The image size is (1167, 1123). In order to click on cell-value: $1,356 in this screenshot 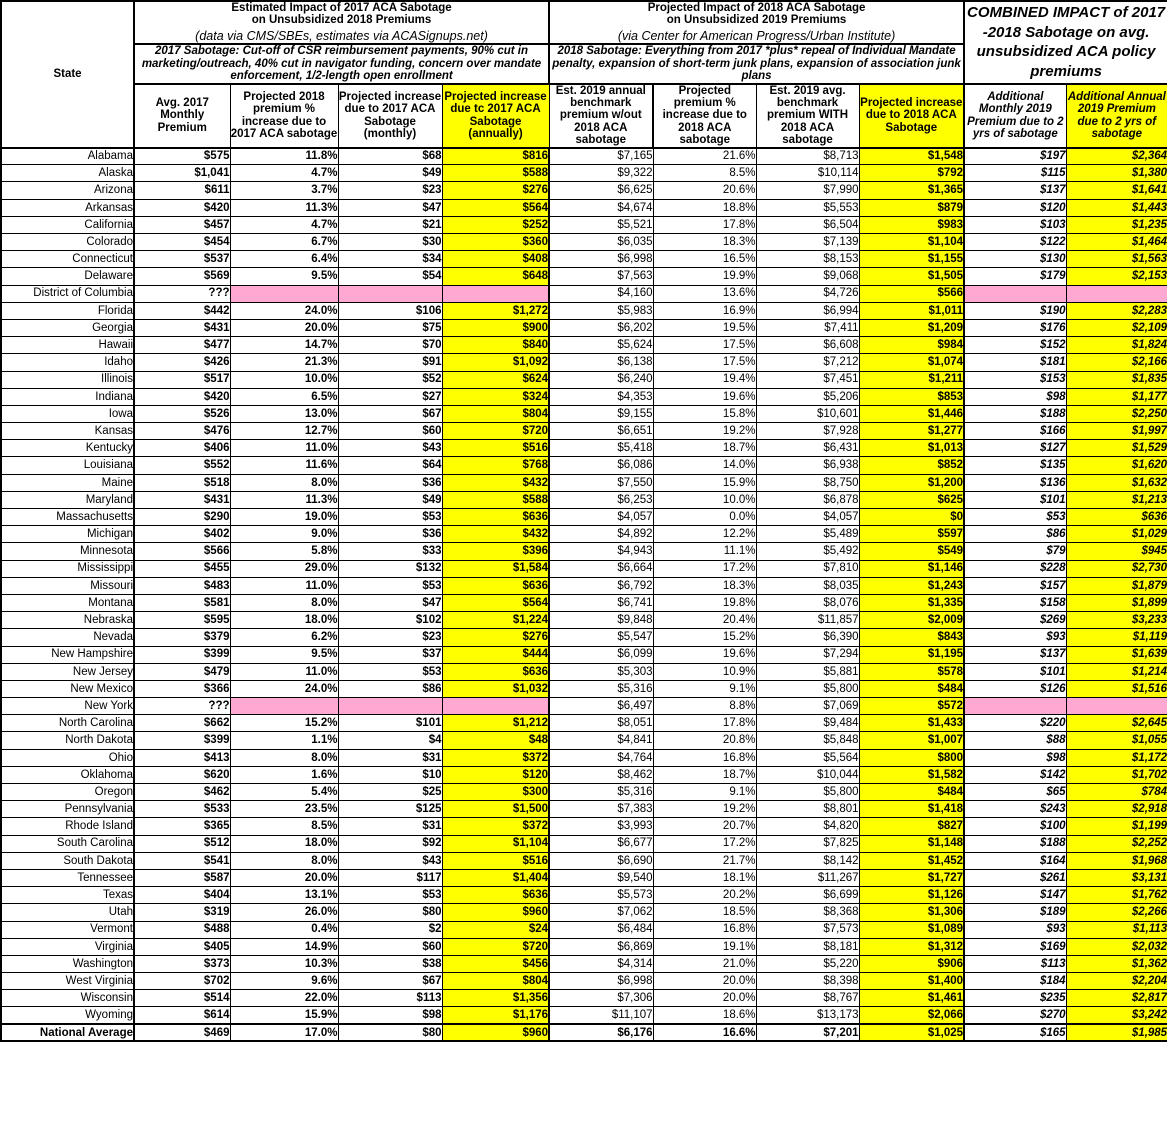, I will do `click(495, 998)`.